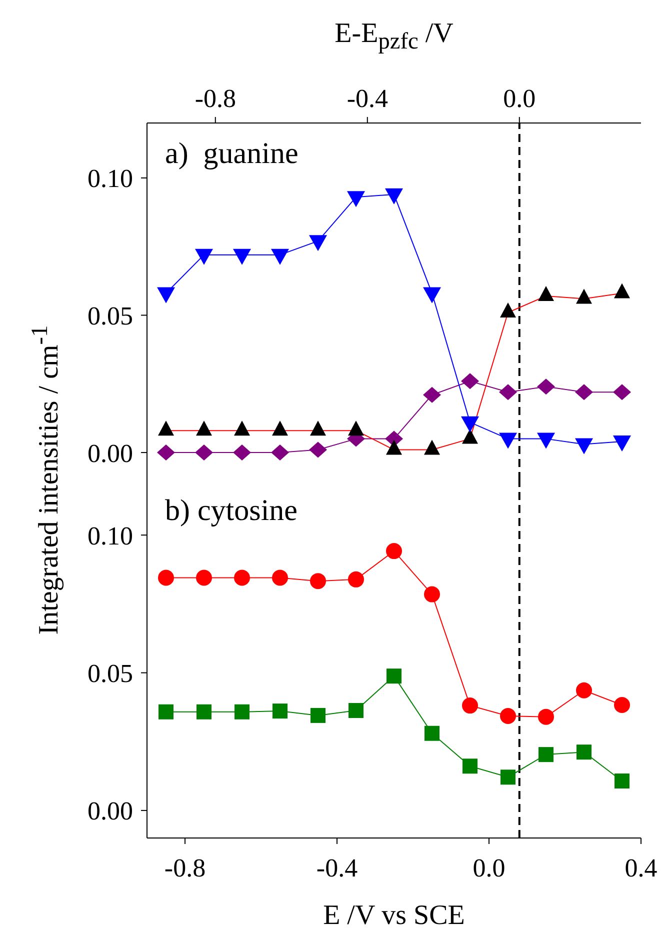 The height and width of the screenshot is (943, 664). What do you see at coordinates (367, 98) in the screenshot?
I see `x2-tick-label: -0.4` at bounding box center [367, 98].